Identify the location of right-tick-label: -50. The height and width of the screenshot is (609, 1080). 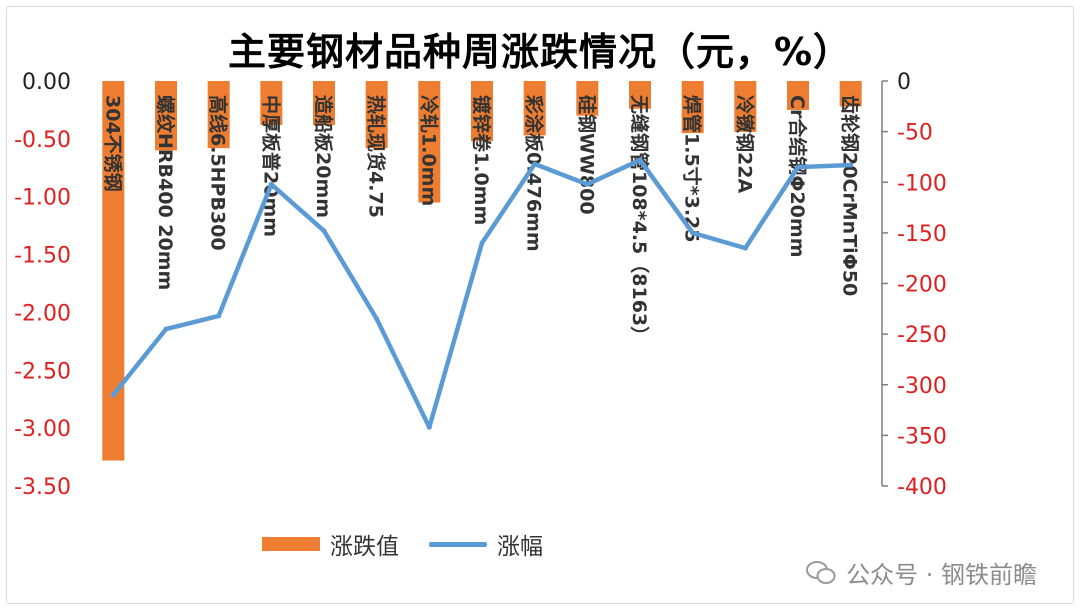
(915, 133).